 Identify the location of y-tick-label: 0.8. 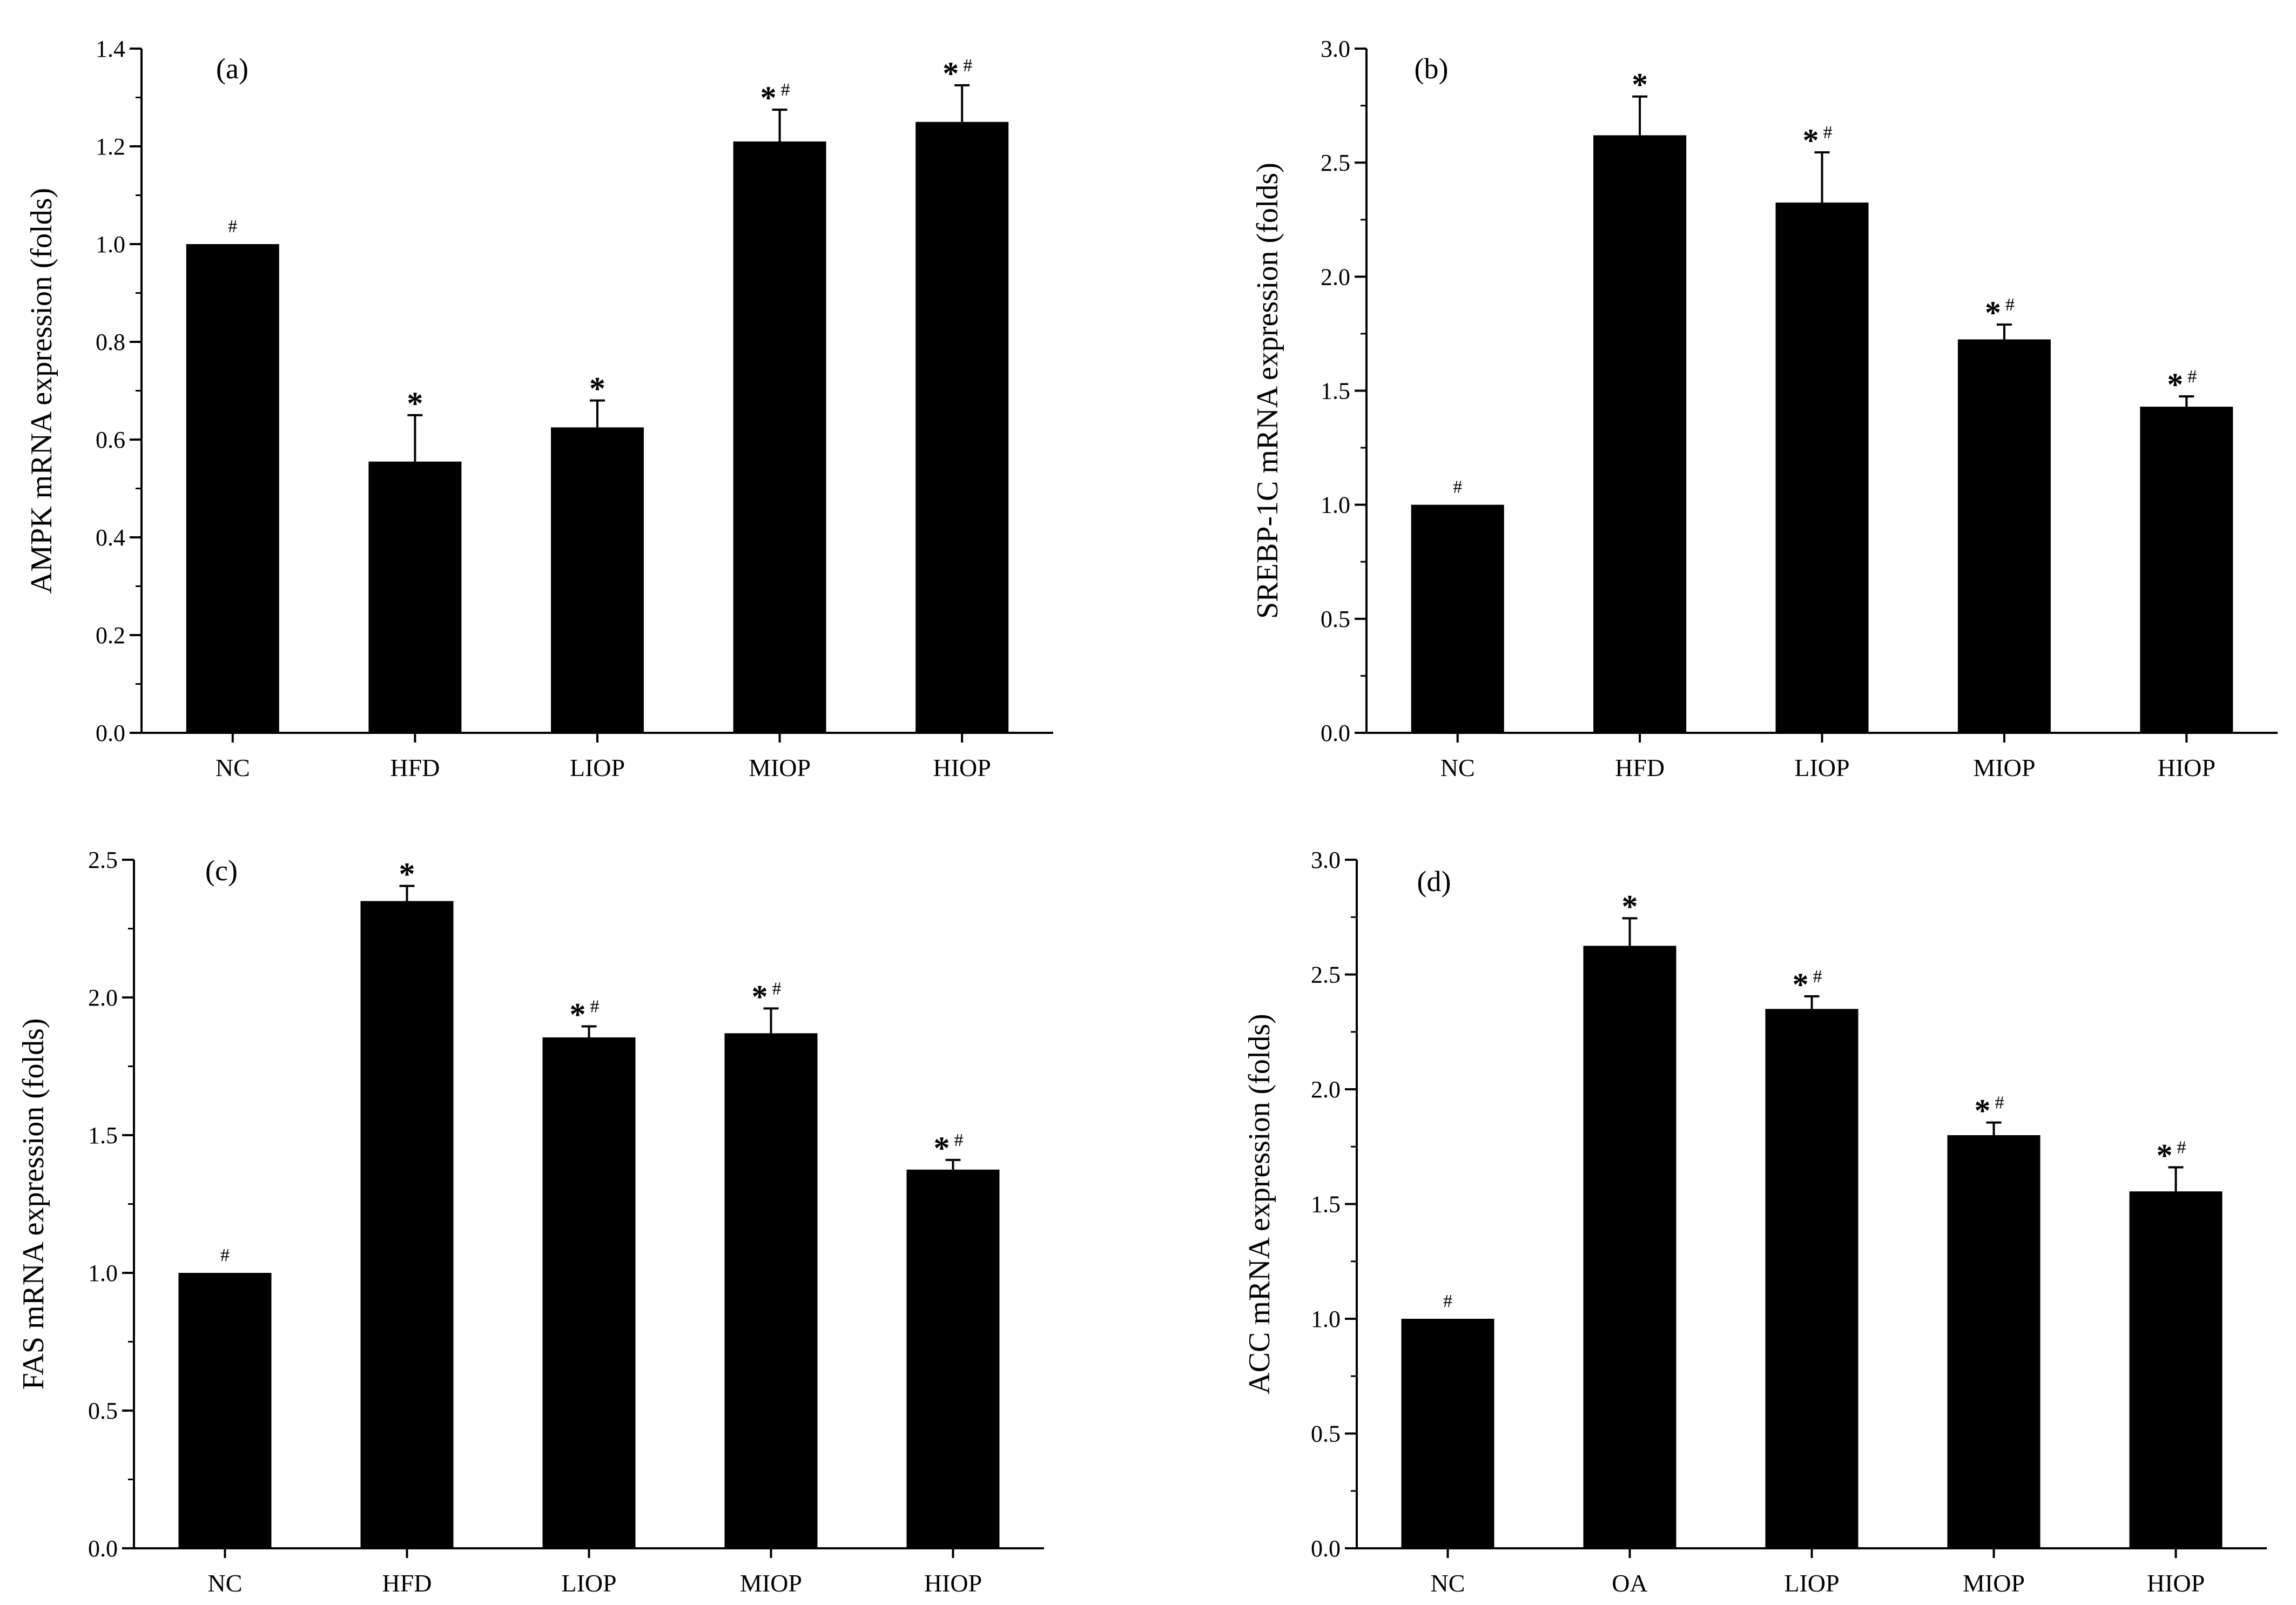
(110, 342).